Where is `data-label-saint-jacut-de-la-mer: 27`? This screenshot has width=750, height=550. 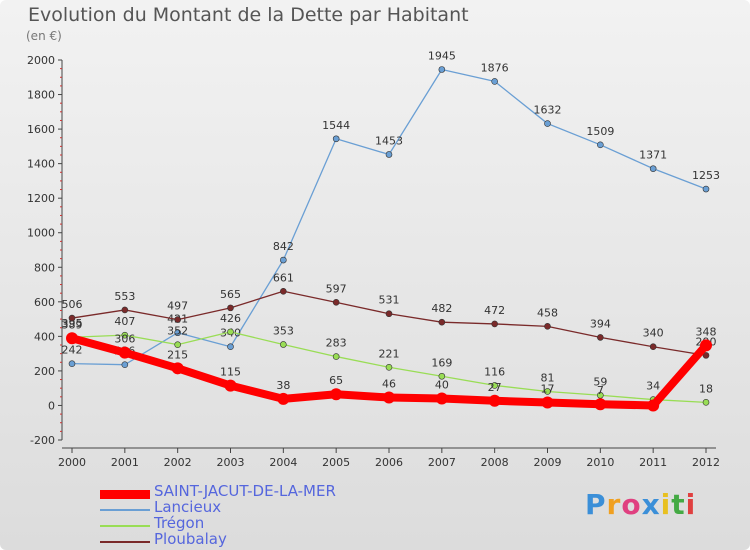 data-label-saint-jacut-de-la-mer: 27 is located at coordinates (495, 387).